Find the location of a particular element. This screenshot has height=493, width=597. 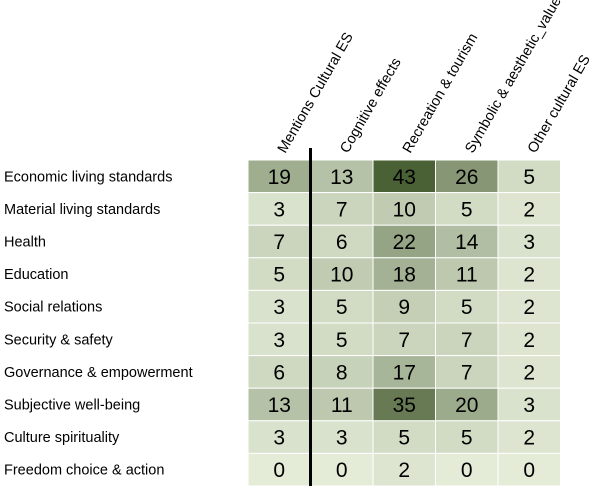

row-label: Education is located at coordinates (36, 275).